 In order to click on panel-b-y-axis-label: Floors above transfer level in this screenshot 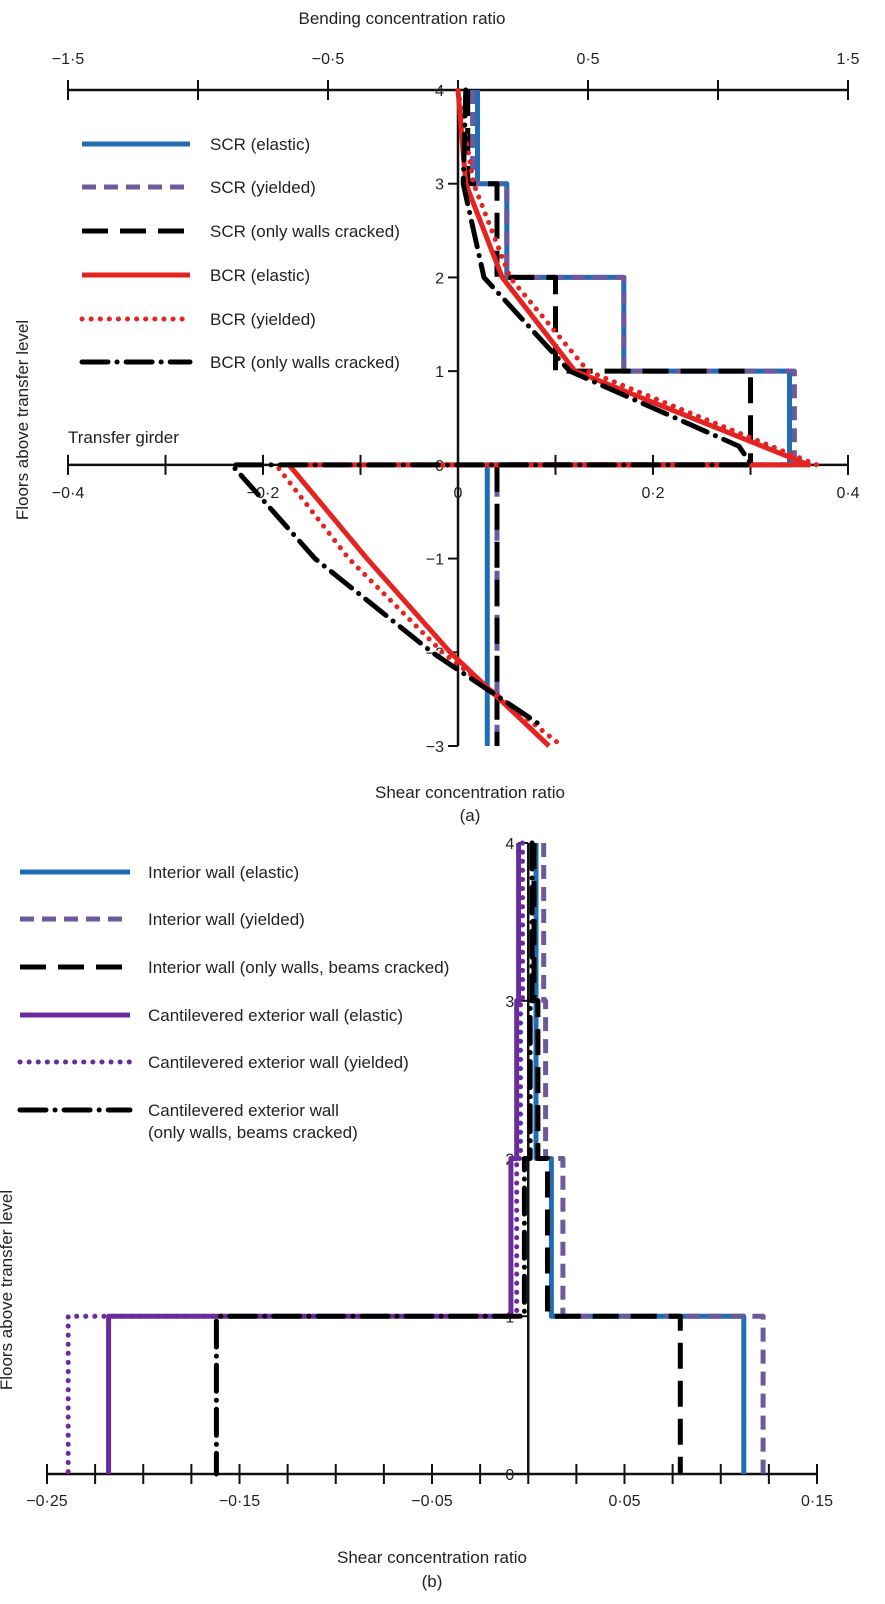, I will do `click(8, 1290)`.